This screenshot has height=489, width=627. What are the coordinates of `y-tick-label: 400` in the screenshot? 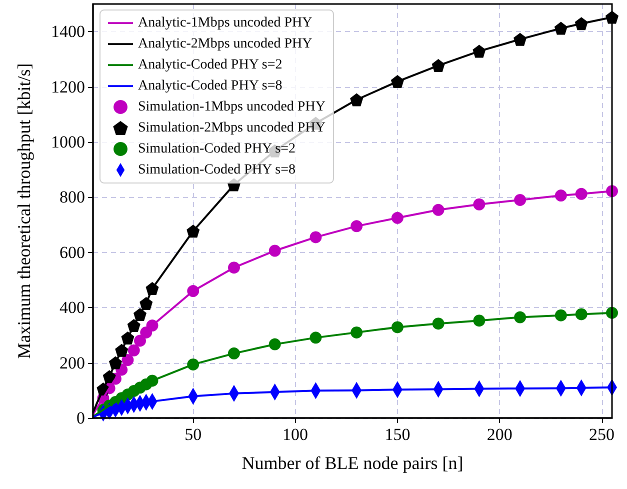 It's located at (72, 308).